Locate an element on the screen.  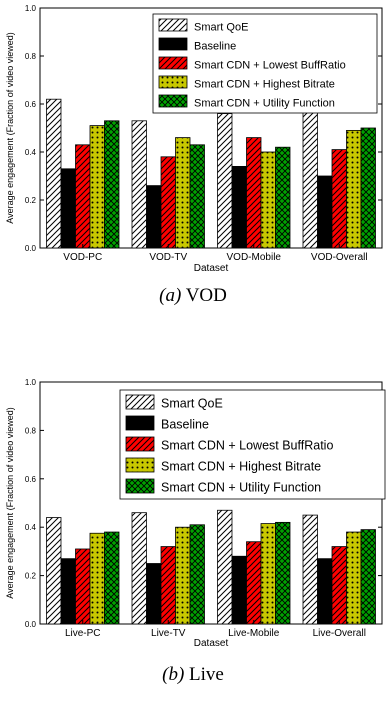
bar-baseline-vod-tv is located at coordinates (154, 217).